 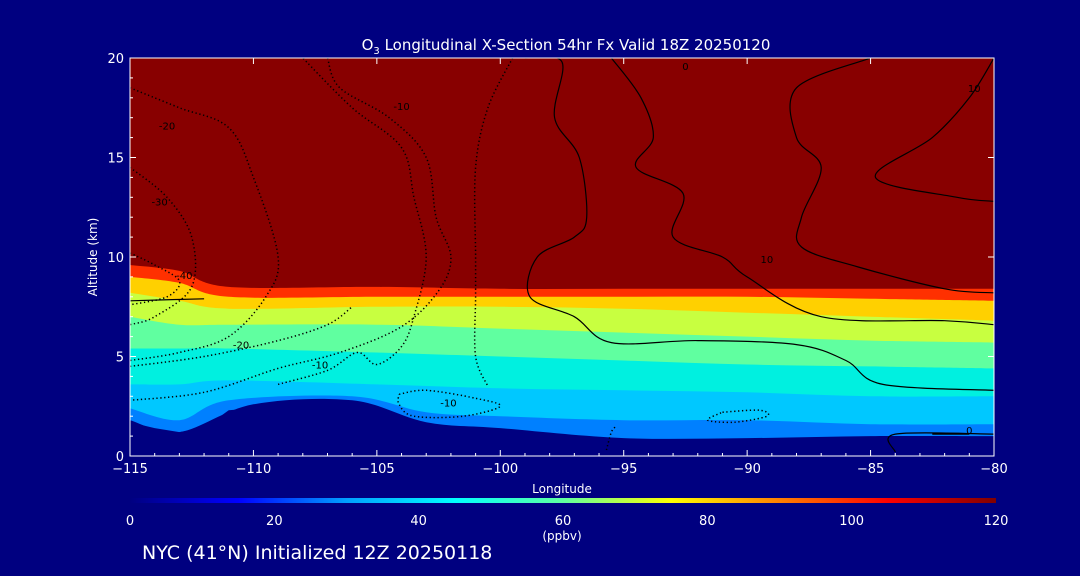 I want to click on x-tick-label: −100, so click(x=500, y=469).